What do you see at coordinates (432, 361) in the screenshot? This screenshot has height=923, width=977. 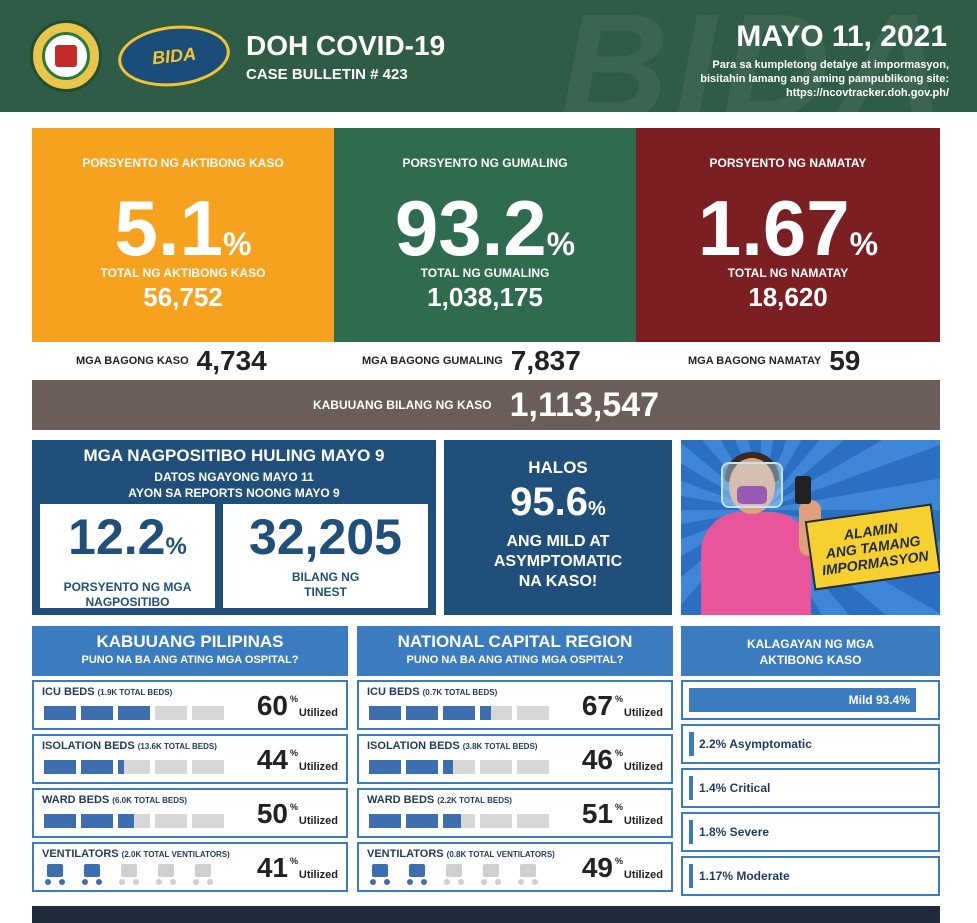 I see `new-recovered-label: MGA BAGONG GUMALING` at bounding box center [432, 361].